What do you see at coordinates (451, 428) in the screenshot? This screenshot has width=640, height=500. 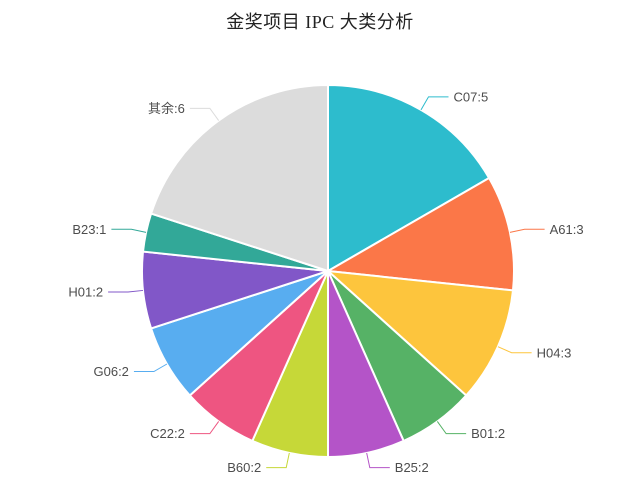 I see `label-line-B01` at bounding box center [451, 428].